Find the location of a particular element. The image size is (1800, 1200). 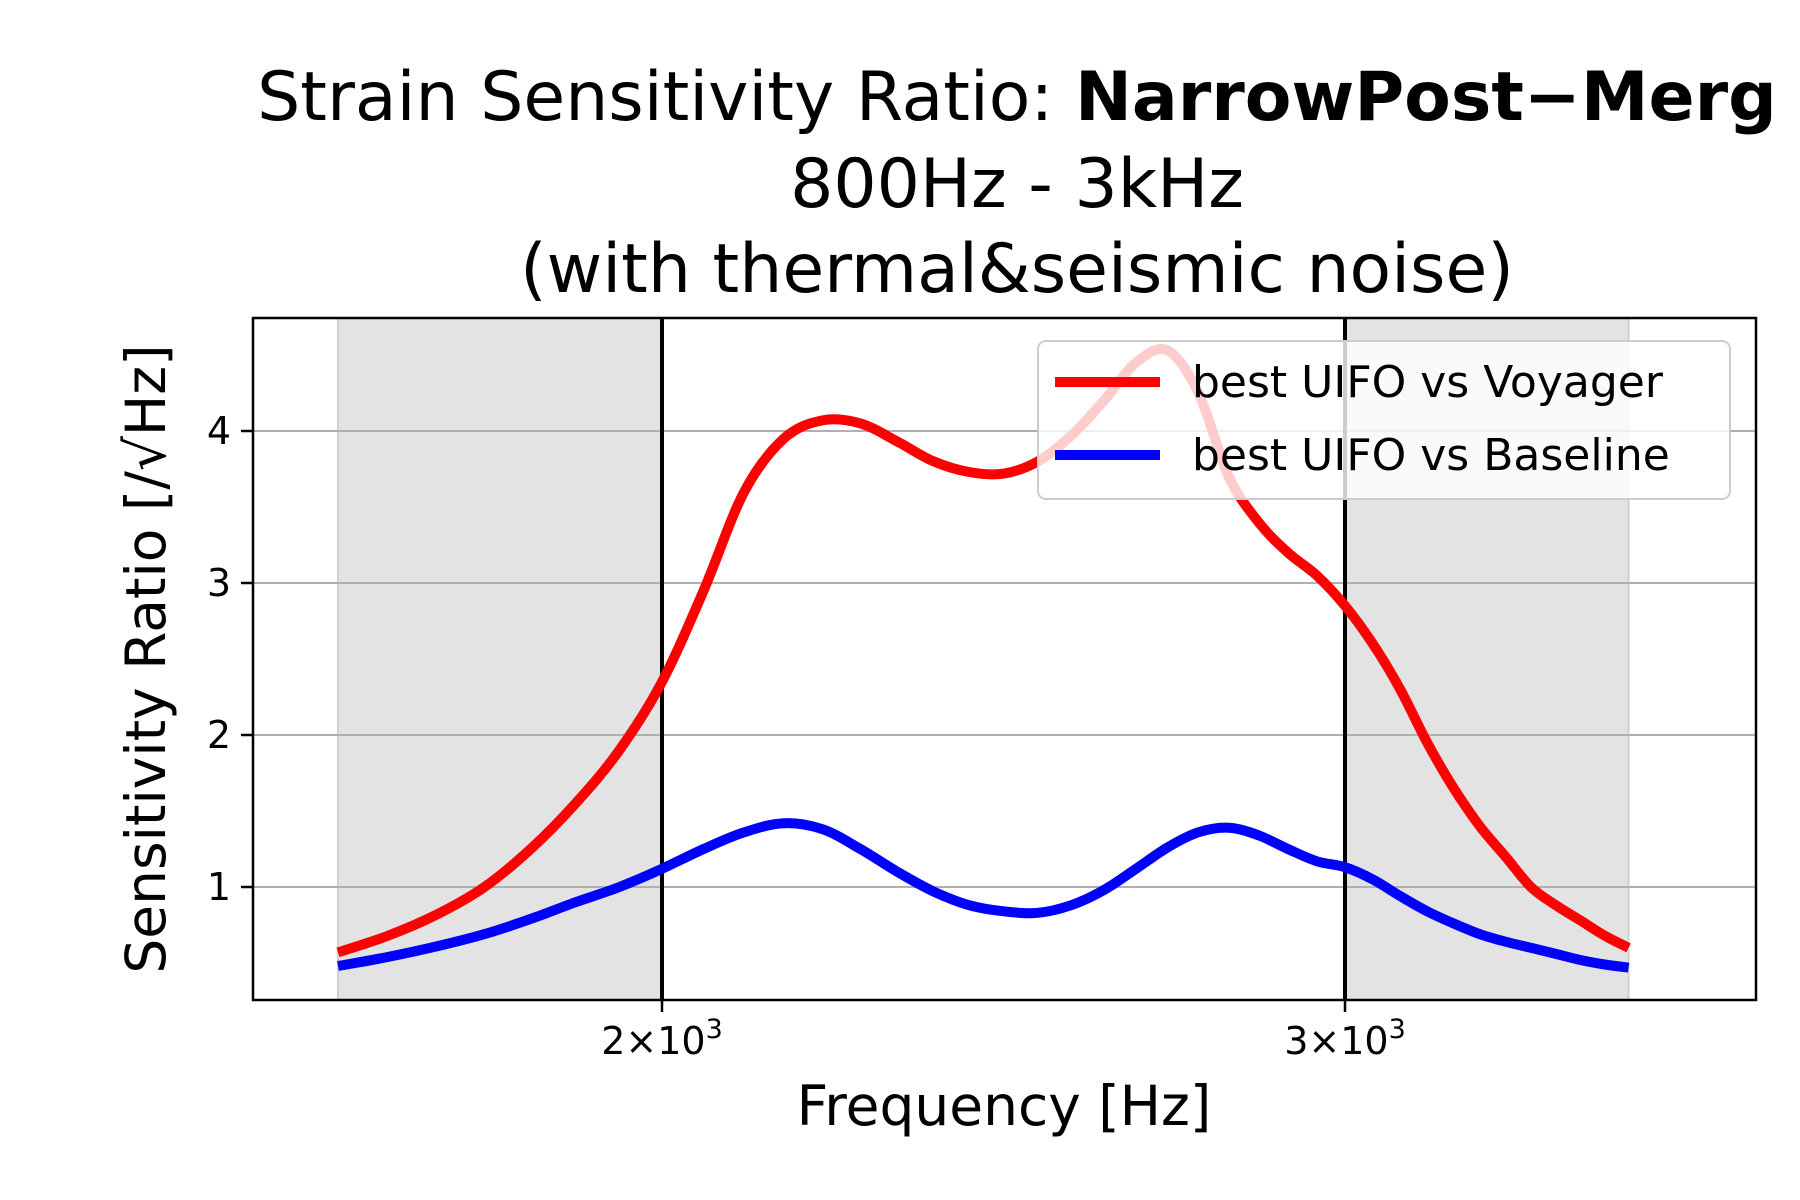

y-tick-label: 3 is located at coordinates (219, 583).